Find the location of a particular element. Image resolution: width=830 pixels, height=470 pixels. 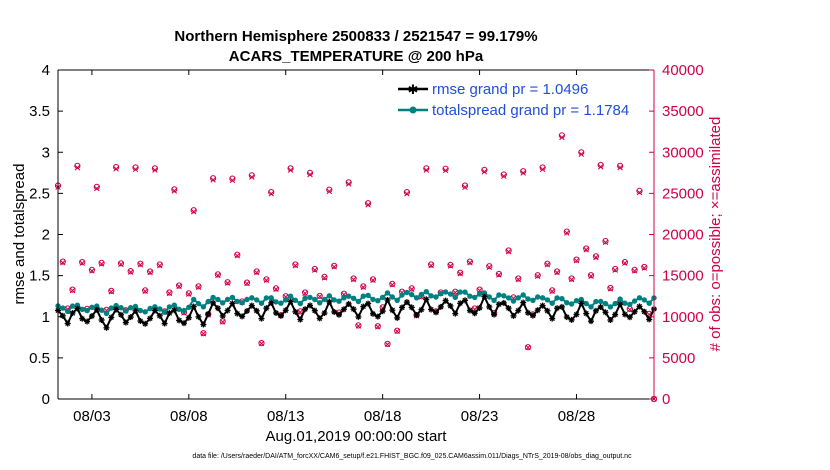

y-tick-label-left: 1 is located at coordinates (46, 317).